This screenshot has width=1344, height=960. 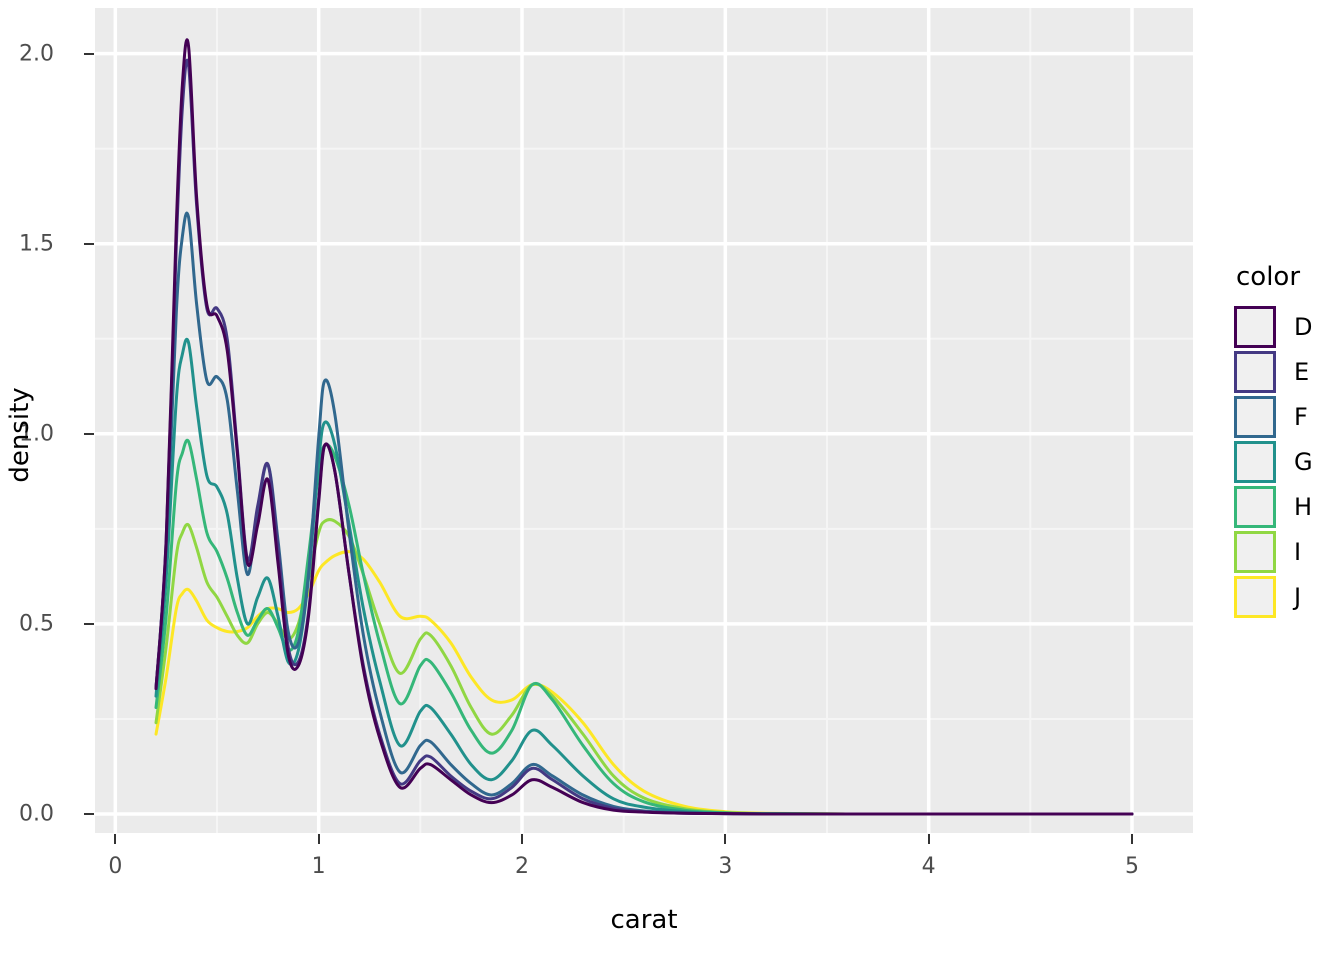 I want to click on y-tick-label: 2.0, so click(x=36, y=54).